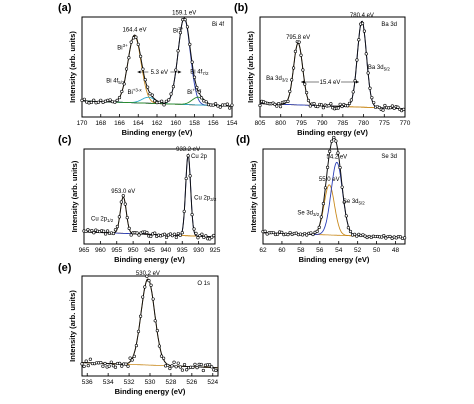  Describe the element at coordinates (322, 123) in the screenshot. I see `x-tick-label: 790` at that location.